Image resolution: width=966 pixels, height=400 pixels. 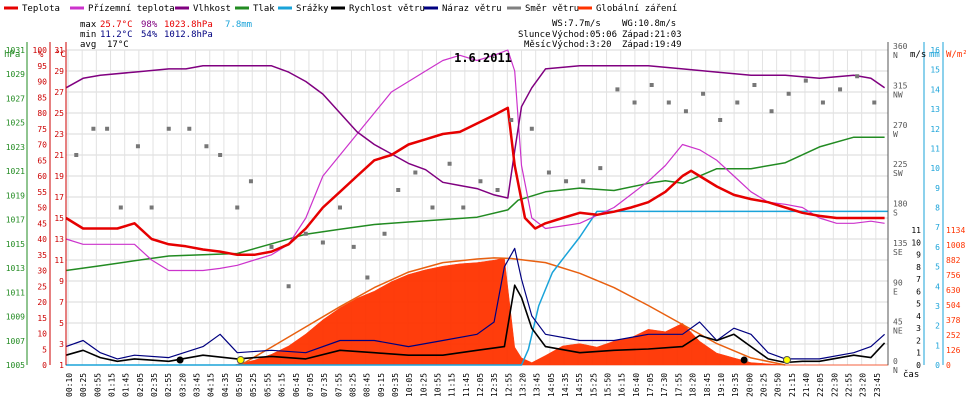 I want to click on tick-label-hpa: 1005, so click(x=15, y=365).